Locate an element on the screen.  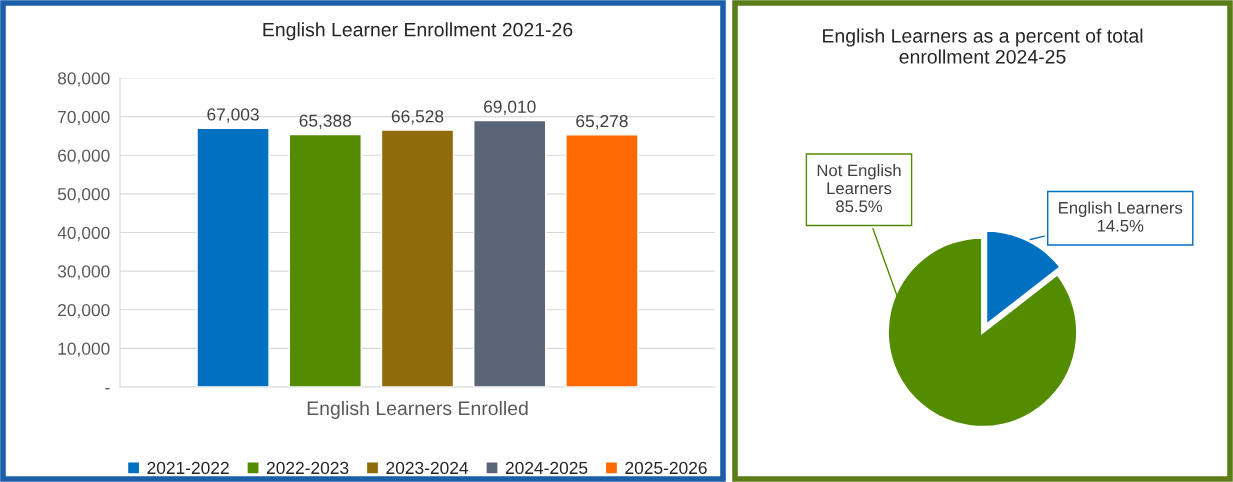
data-label: 14.5% is located at coordinates (1120, 225).